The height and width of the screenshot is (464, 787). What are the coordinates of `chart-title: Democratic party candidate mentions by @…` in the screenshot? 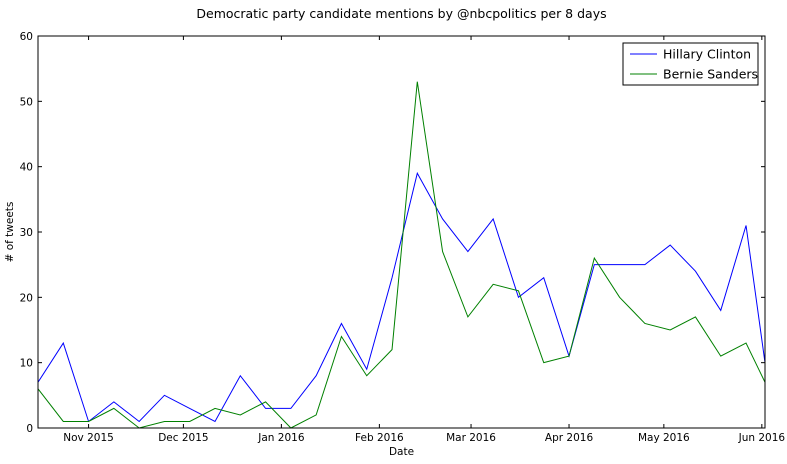 It's located at (401, 13).